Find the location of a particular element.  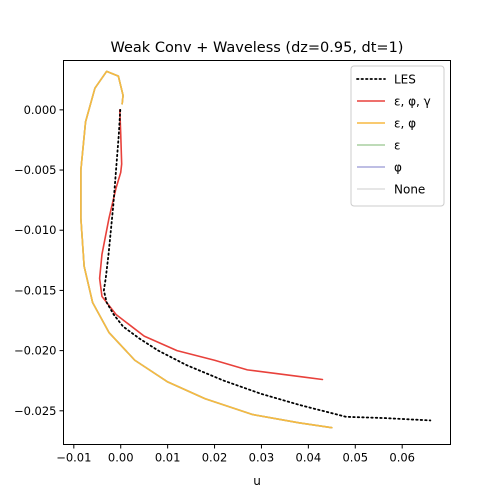

x-tick-label: 0.00 is located at coordinates (121, 458).